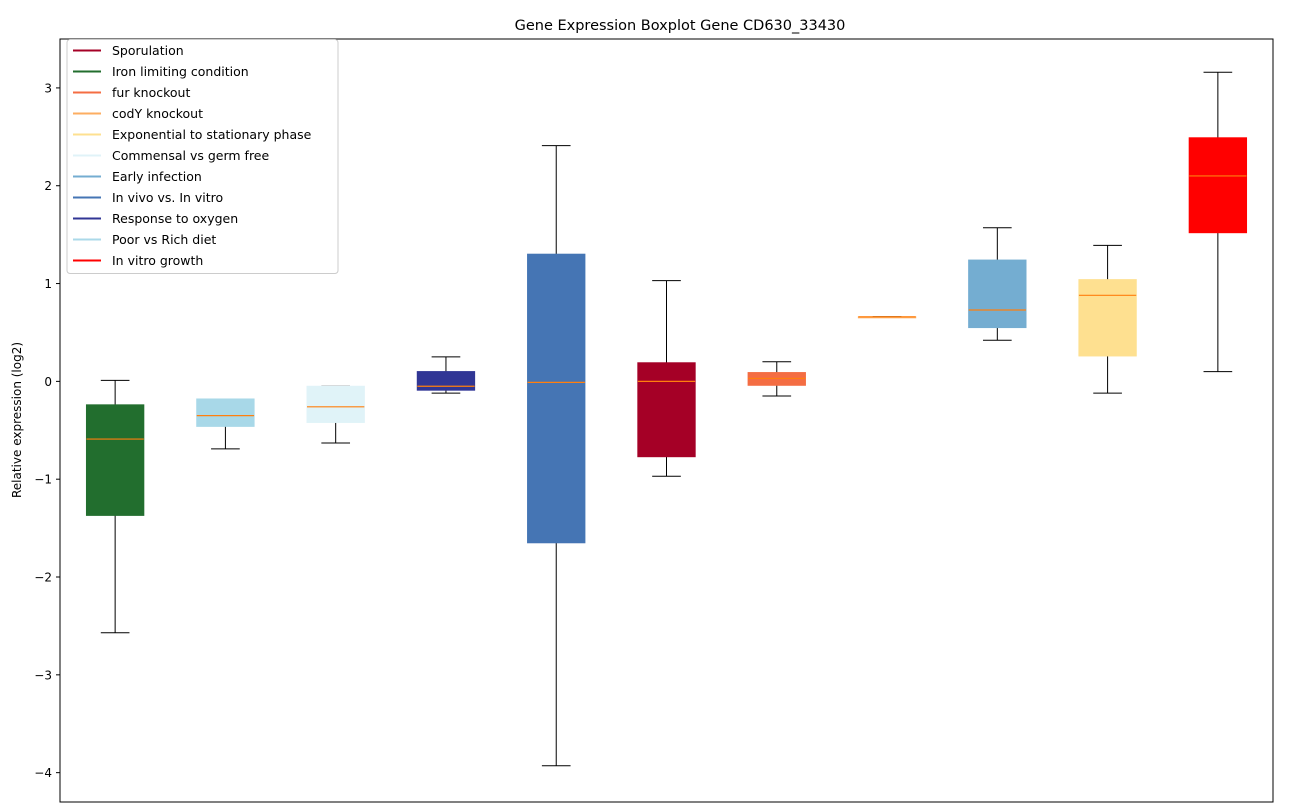 The height and width of the screenshot is (812, 1309). I want to click on legend-item: Response to oxygen, so click(155, 218).